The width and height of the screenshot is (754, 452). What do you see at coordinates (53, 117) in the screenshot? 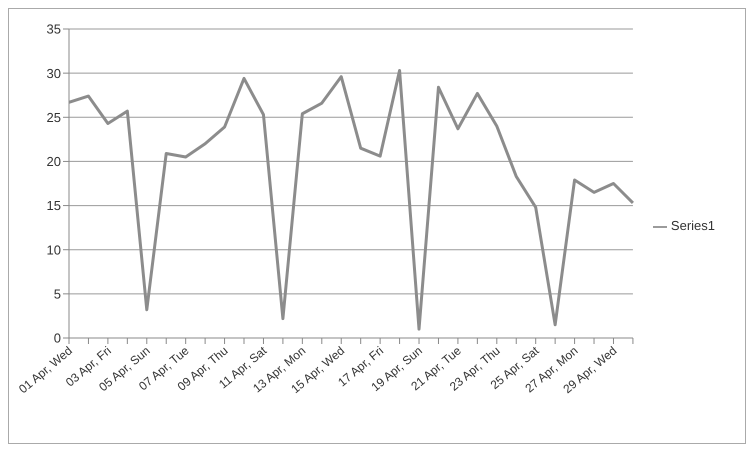
I see `y-tick-label: 25` at bounding box center [53, 117].